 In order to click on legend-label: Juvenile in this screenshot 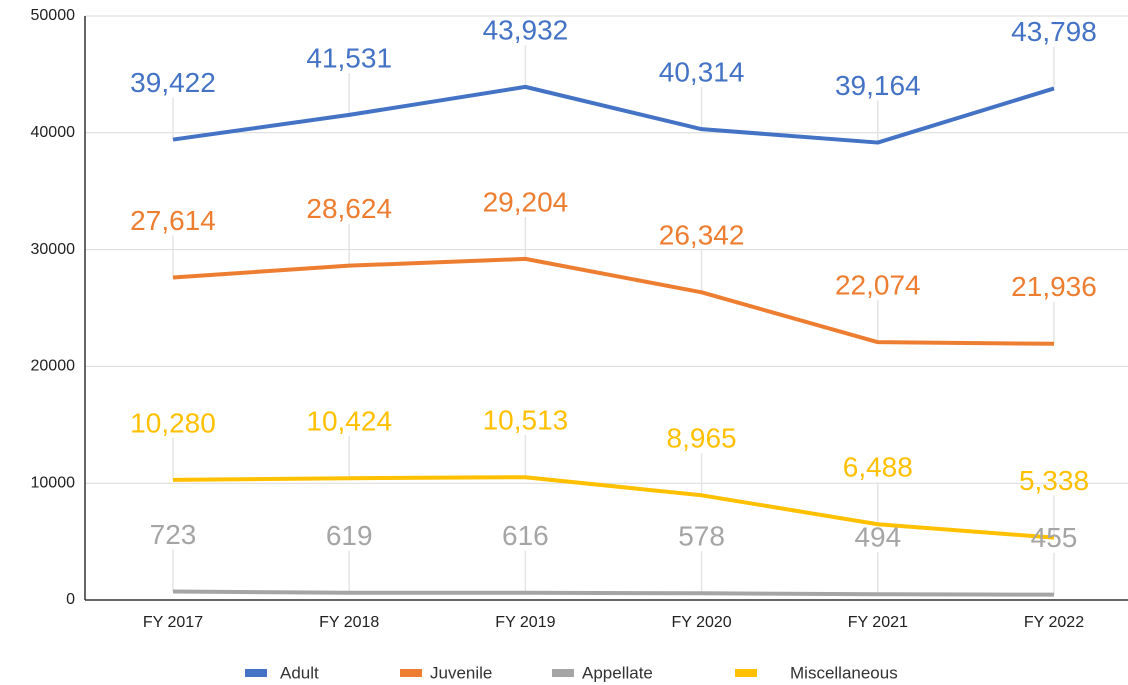, I will do `click(461, 672)`.